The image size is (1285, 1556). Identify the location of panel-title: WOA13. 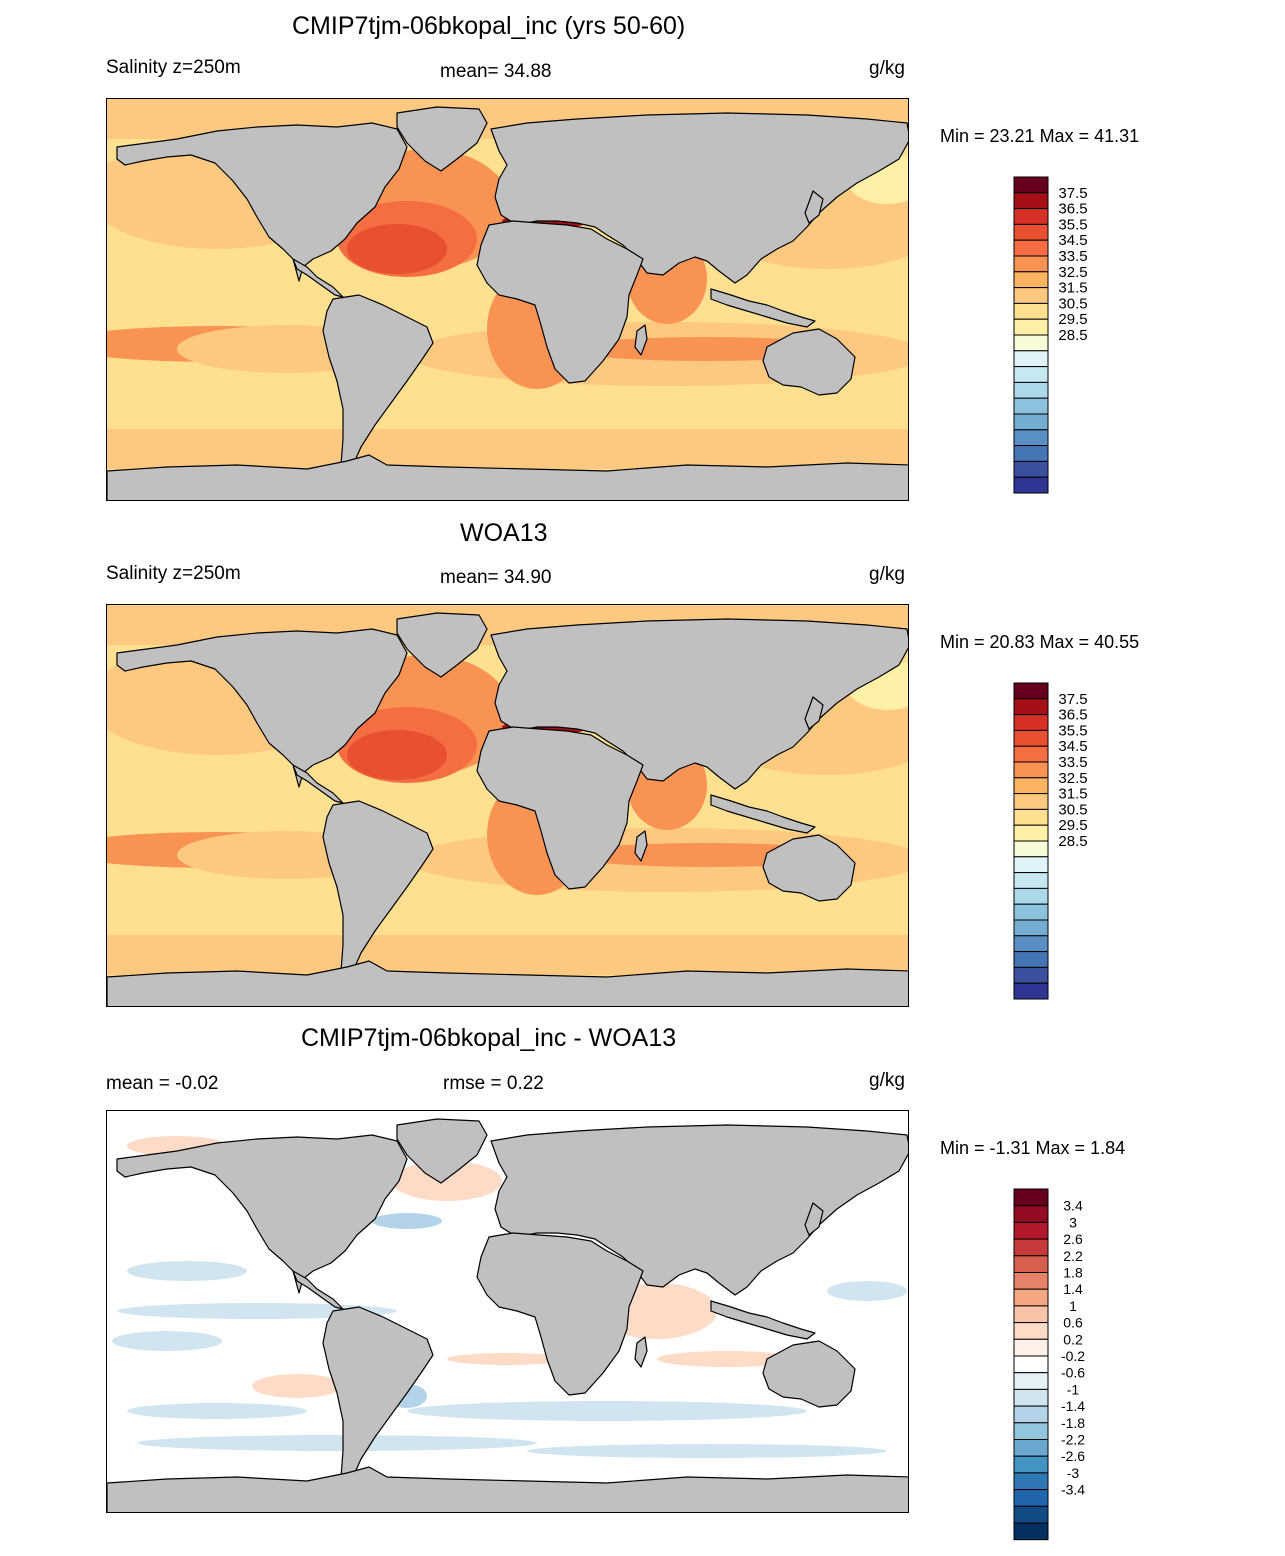
(504, 533).